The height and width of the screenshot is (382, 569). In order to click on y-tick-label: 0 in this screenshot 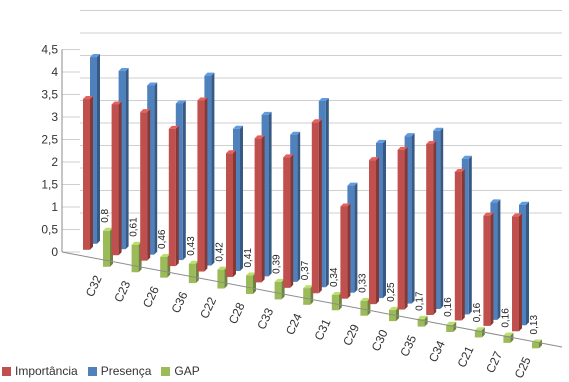, I will do `click(54, 252)`.